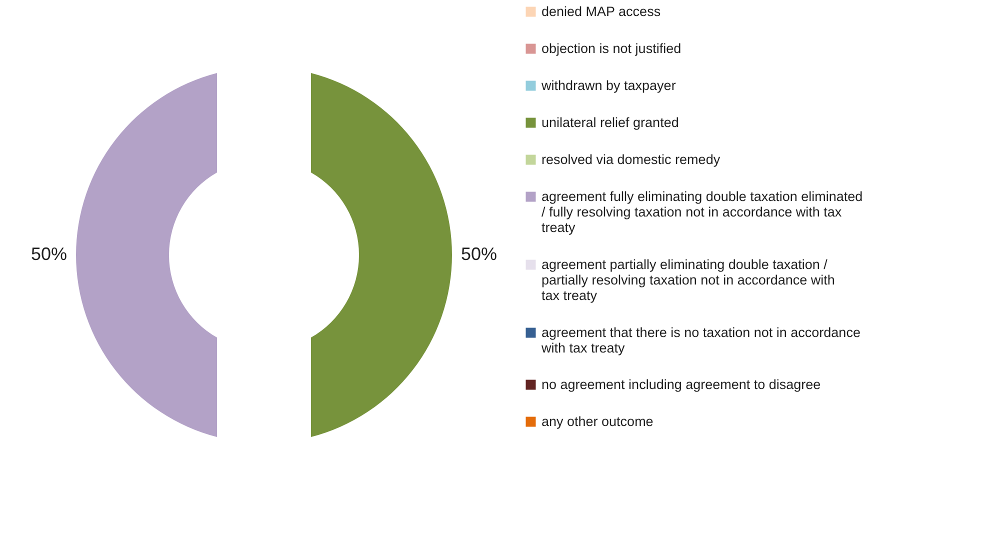  Describe the element at coordinates (681, 384) in the screenshot. I see `legend-label: no agreement including agreement to disagree` at that location.